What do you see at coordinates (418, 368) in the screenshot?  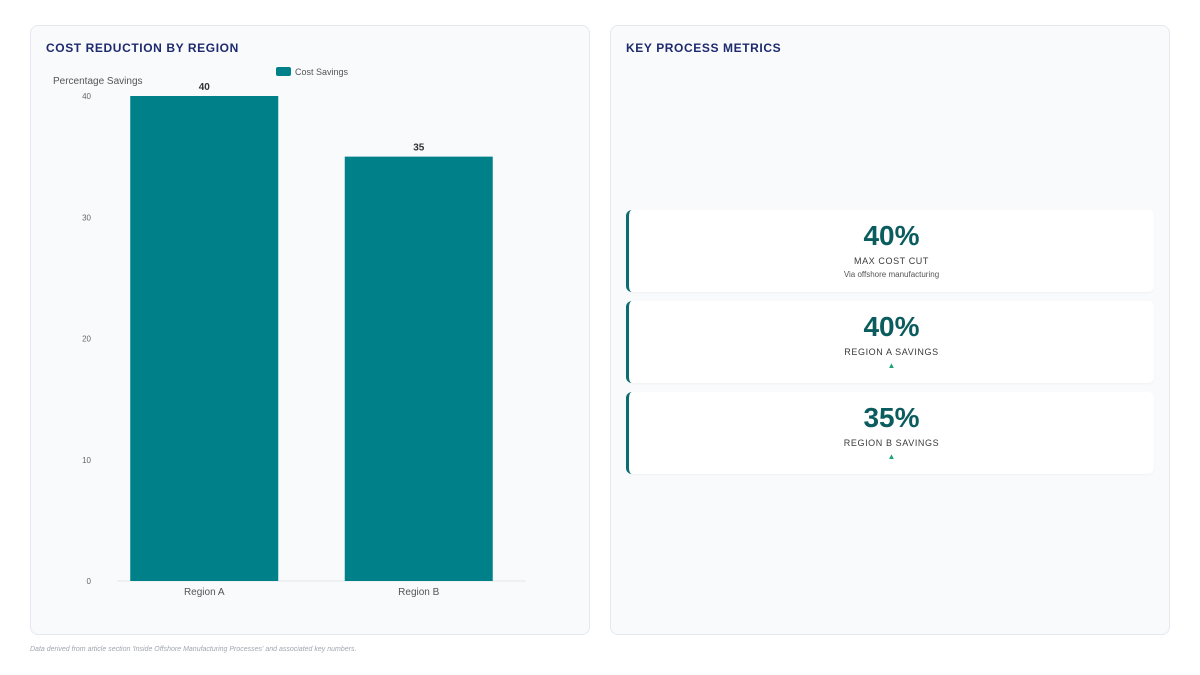 I see `bar-region-b` at bounding box center [418, 368].